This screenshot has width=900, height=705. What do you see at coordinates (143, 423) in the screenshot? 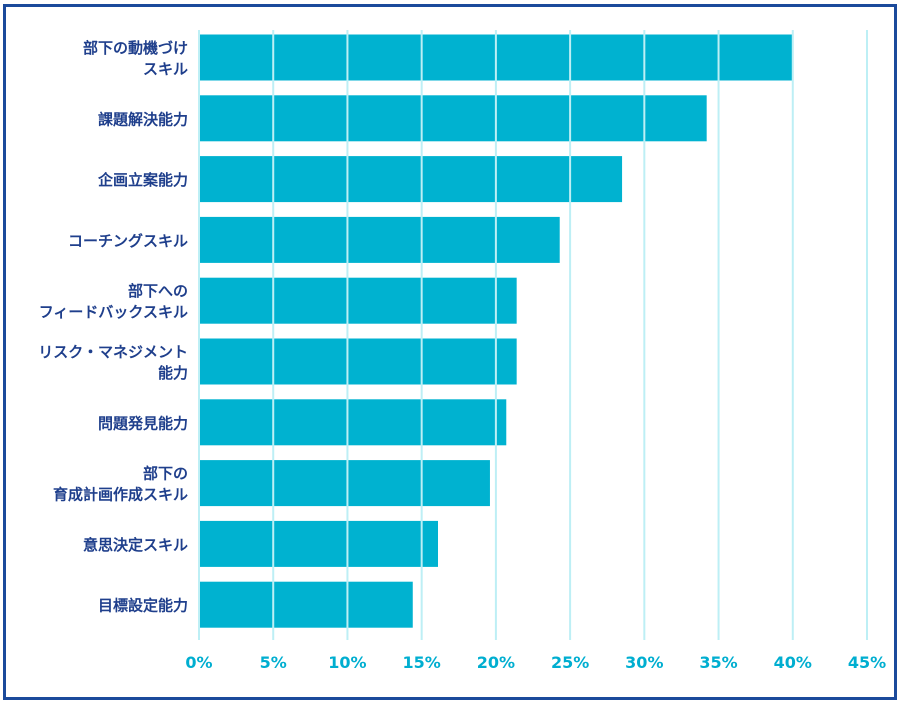
I see `category-label: 問題発見能力` at bounding box center [143, 423].